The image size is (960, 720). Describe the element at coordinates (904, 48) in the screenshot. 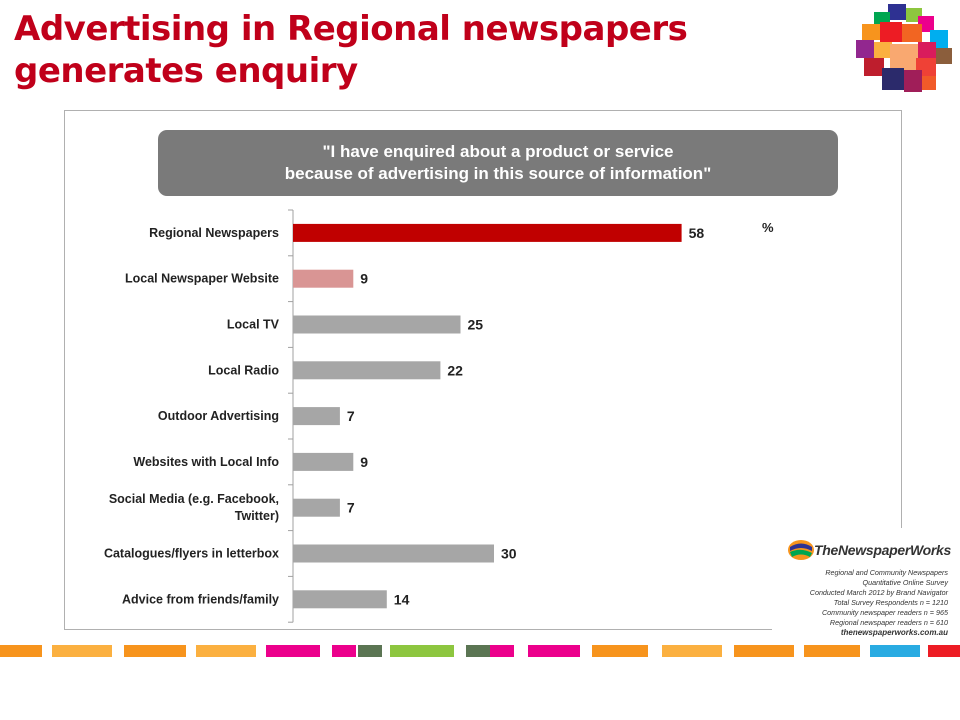

I see `brand-mosaic-logo` at that location.